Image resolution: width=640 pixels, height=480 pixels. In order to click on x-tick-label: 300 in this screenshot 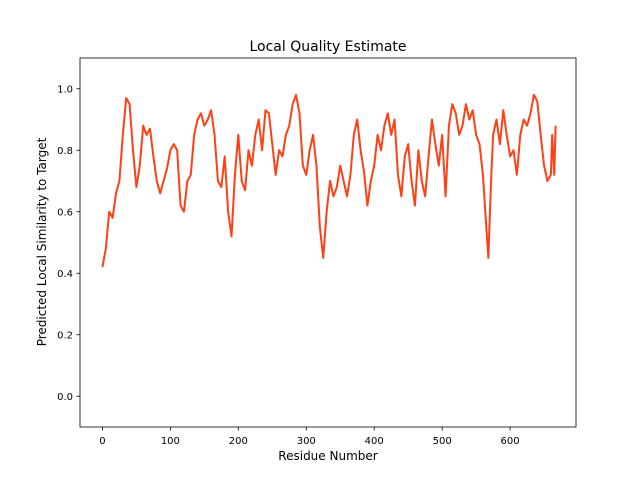, I will do `click(306, 441)`.